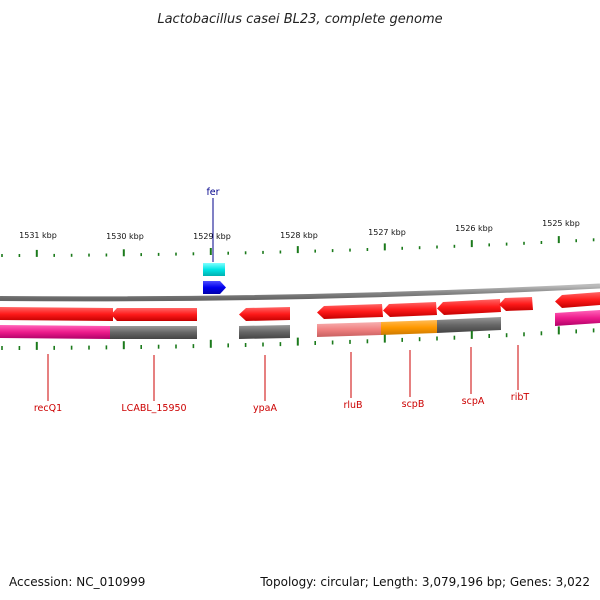  I want to click on gene-label-rluB: rluB, so click(352, 405).